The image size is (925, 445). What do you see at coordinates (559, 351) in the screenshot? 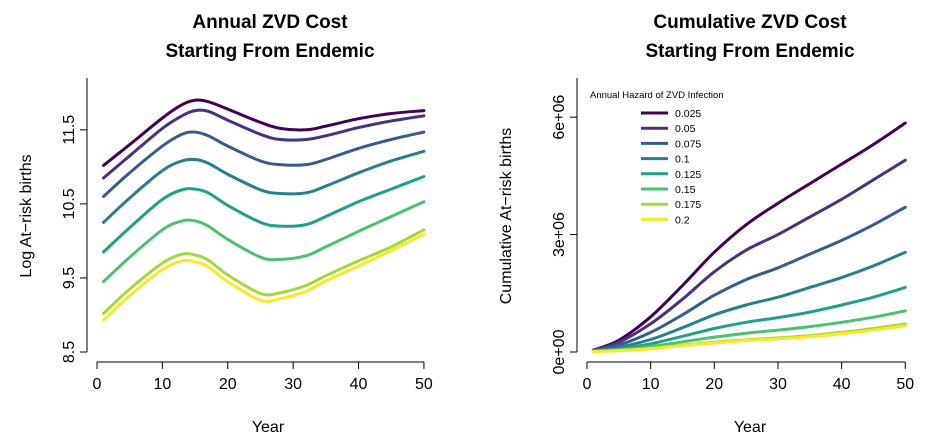
I see `y-tick-label: 0e+00` at bounding box center [559, 351].